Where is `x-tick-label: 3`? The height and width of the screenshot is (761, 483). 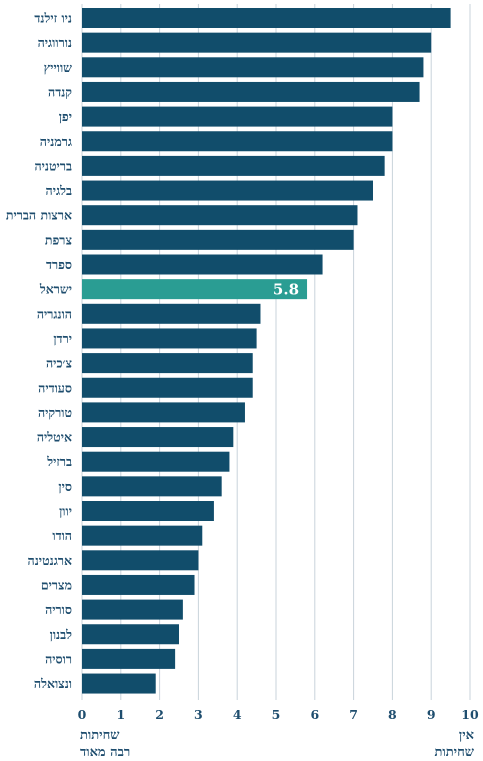
x-tick-label: 3 is located at coordinates (198, 714).